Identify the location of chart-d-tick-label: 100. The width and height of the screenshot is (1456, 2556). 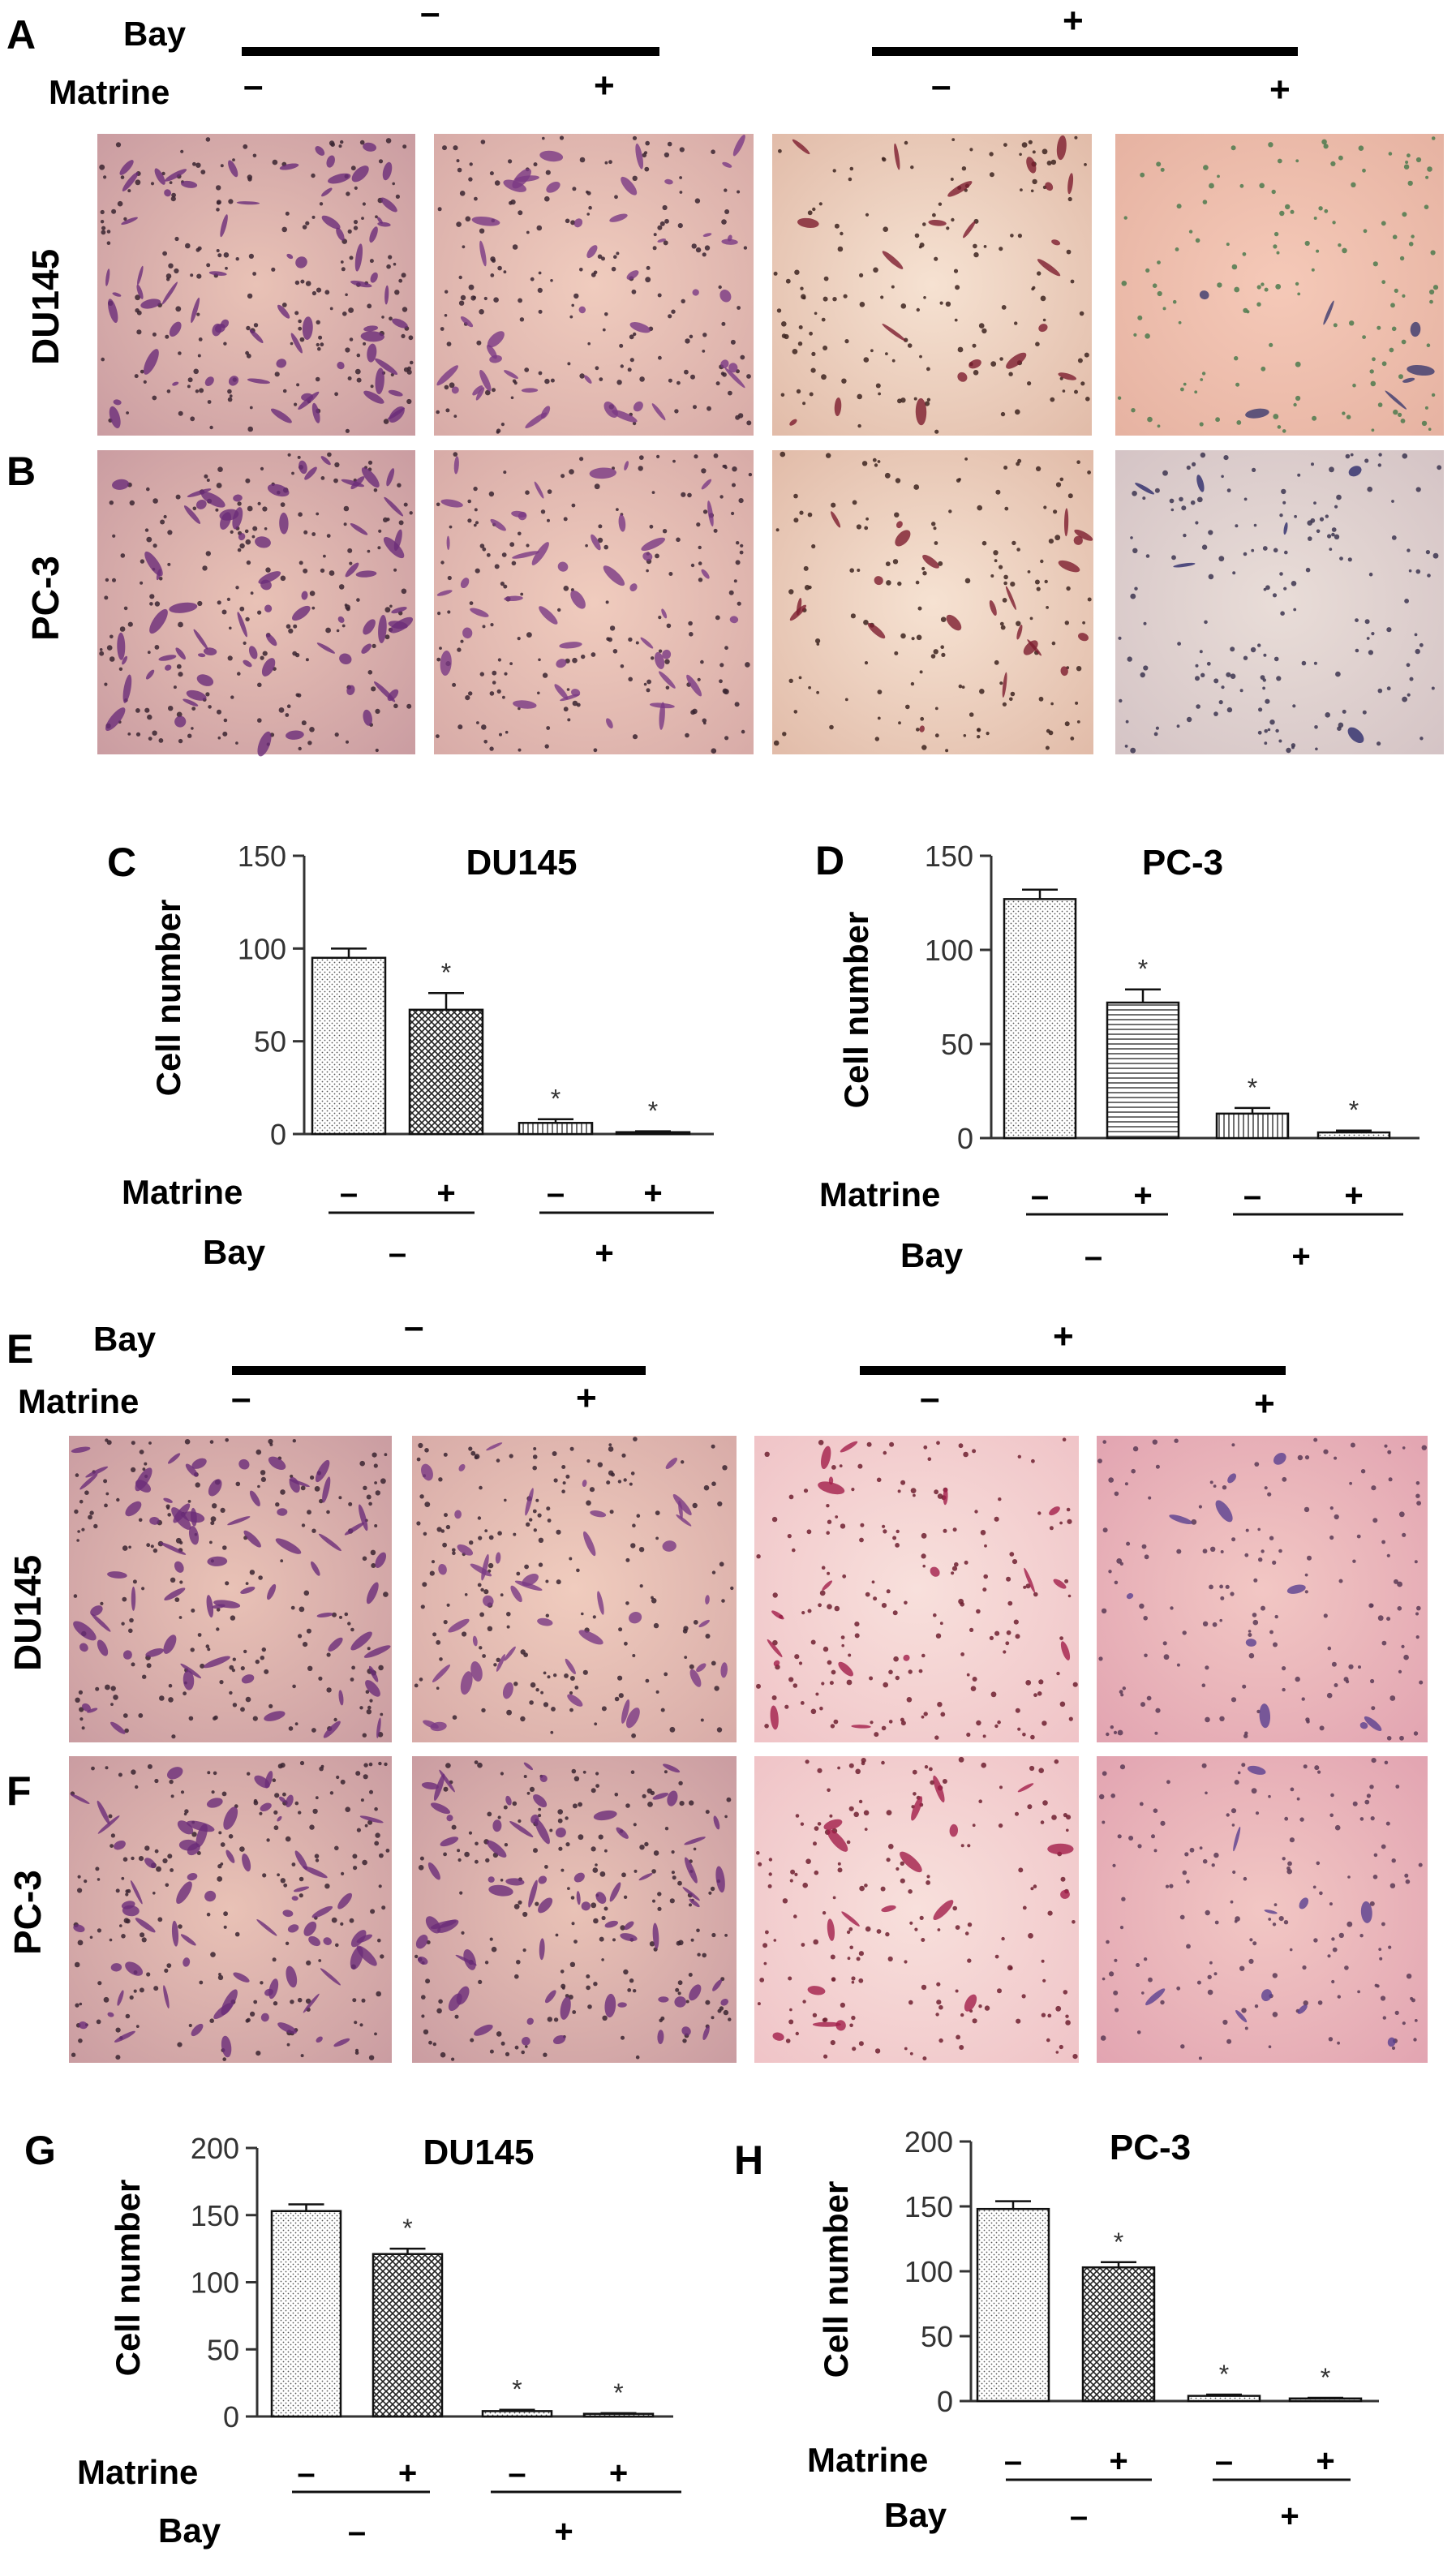
(949, 950).